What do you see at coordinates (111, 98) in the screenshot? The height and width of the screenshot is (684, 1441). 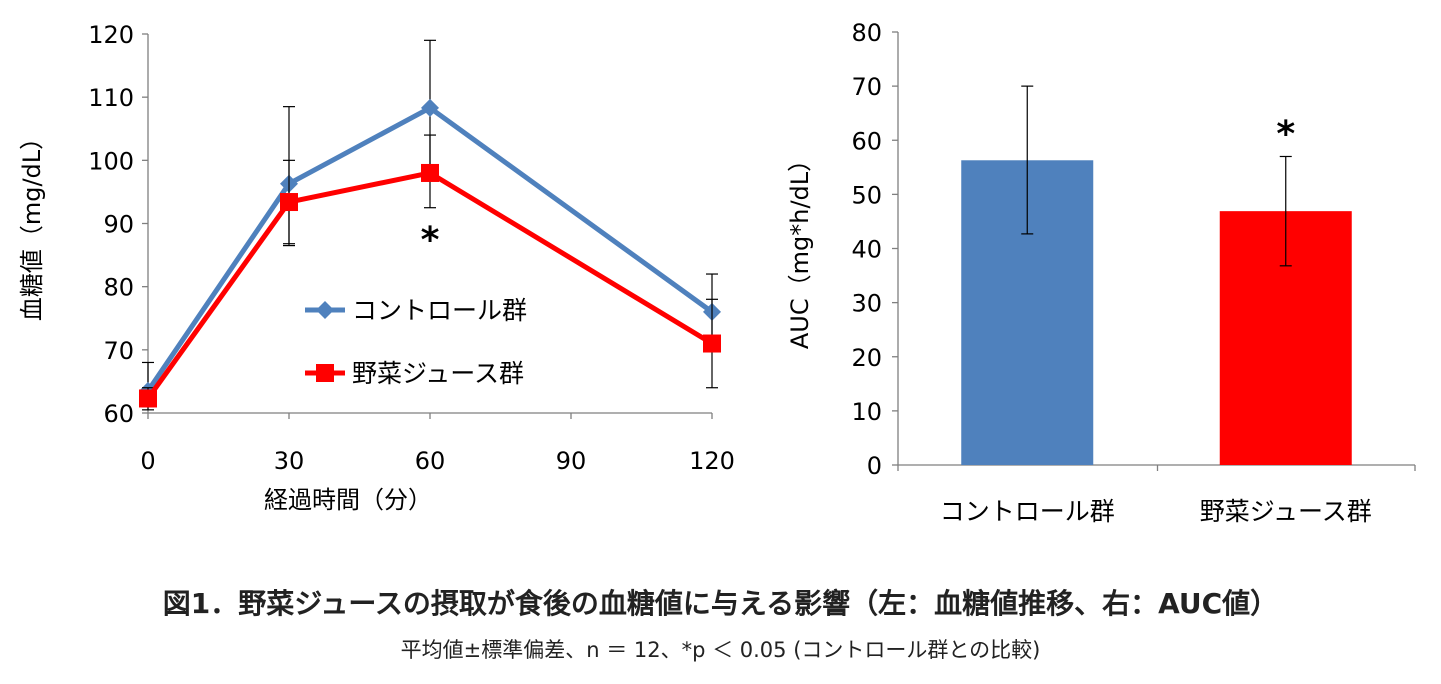 I see `y-tick-label: 110` at bounding box center [111, 98].